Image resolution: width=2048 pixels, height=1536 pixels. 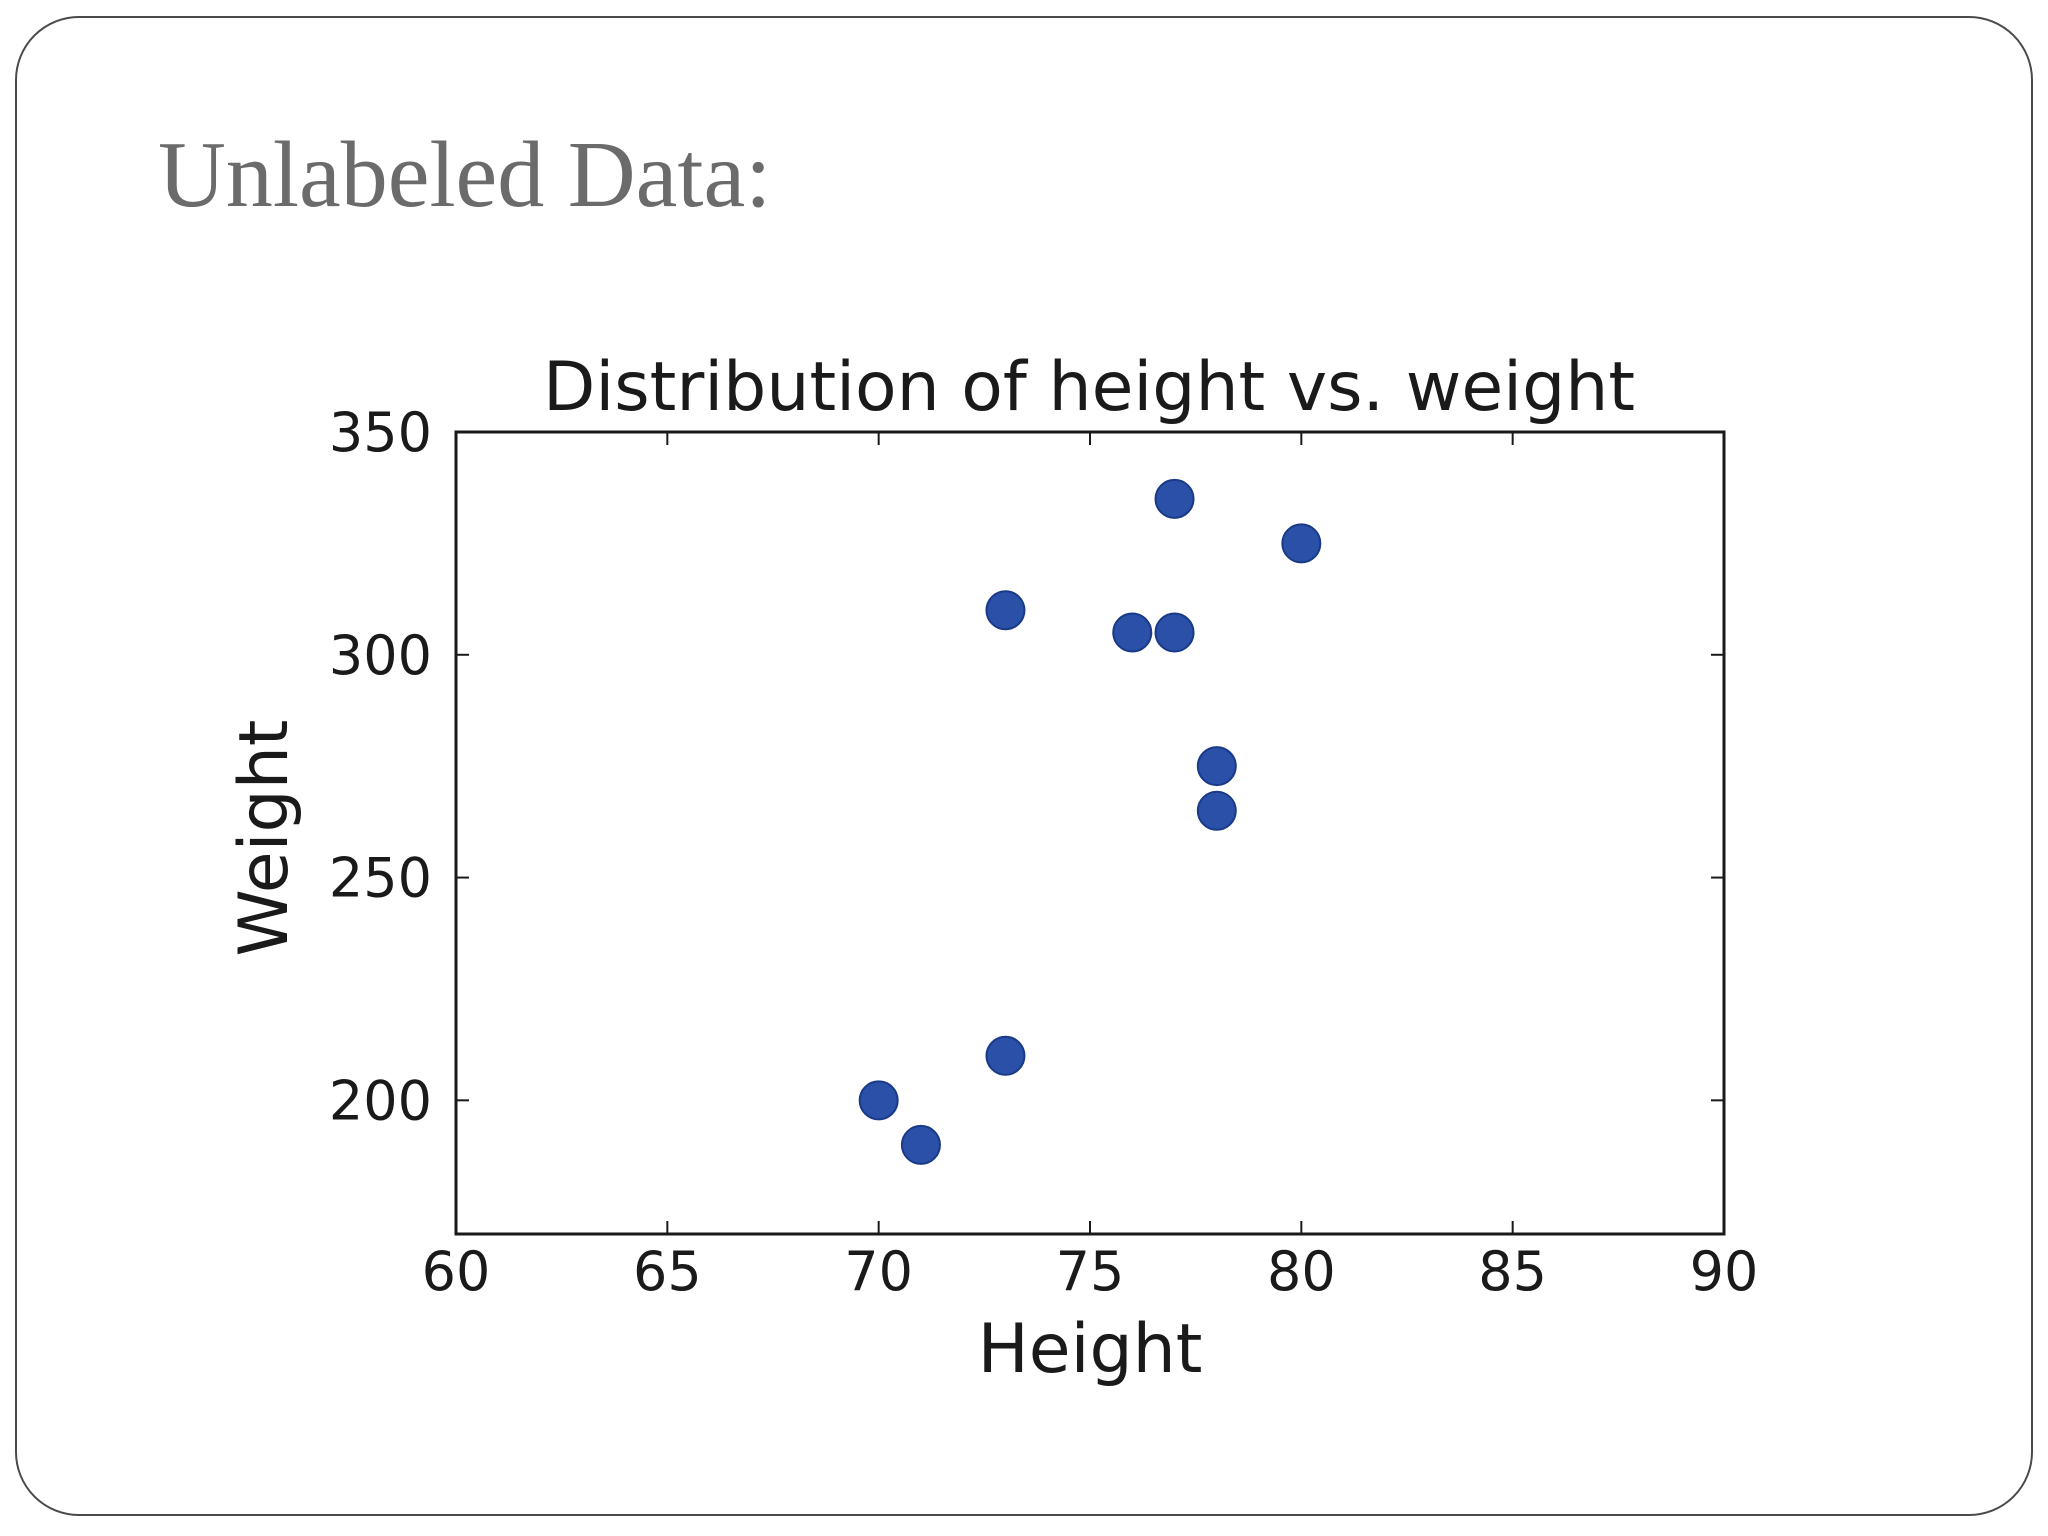 What do you see at coordinates (1724, 1271) in the screenshot?
I see `x-tick-label-90: 90` at bounding box center [1724, 1271].